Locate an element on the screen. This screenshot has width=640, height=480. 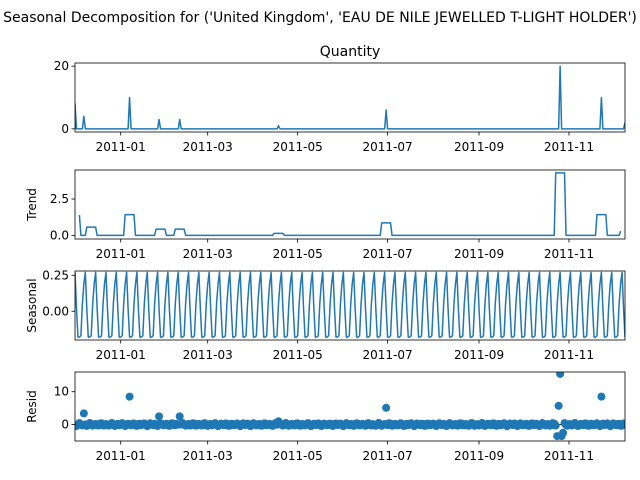
resid-xtick-label: 2011-11 is located at coordinates (569, 456).